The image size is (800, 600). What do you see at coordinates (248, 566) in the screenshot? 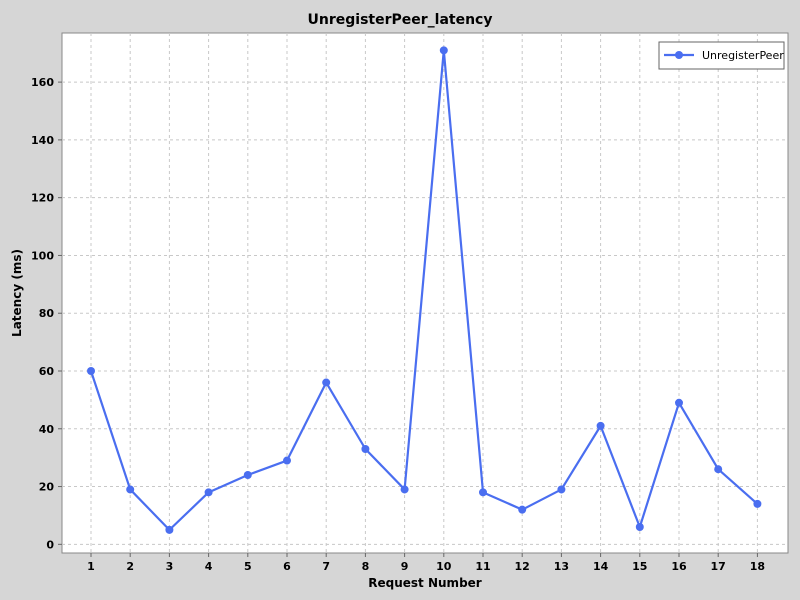
I see `x-tick-label: 5` at bounding box center [248, 566].